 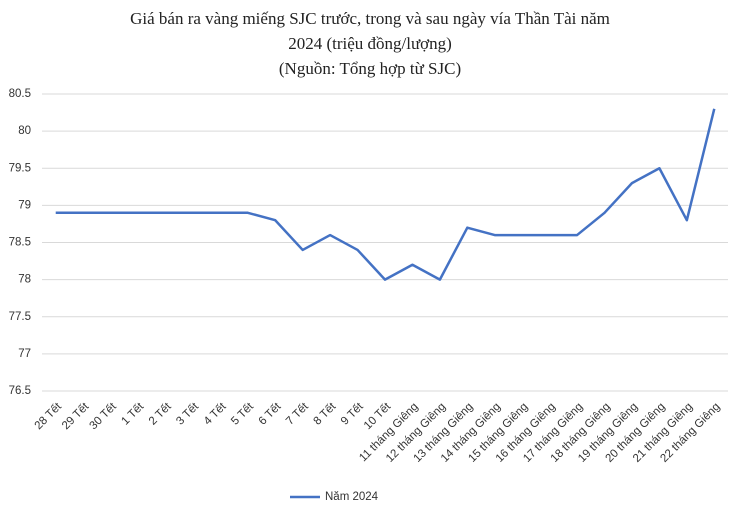 What do you see at coordinates (24, 131) in the screenshot?
I see `y-tick-label: 80` at bounding box center [24, 131].